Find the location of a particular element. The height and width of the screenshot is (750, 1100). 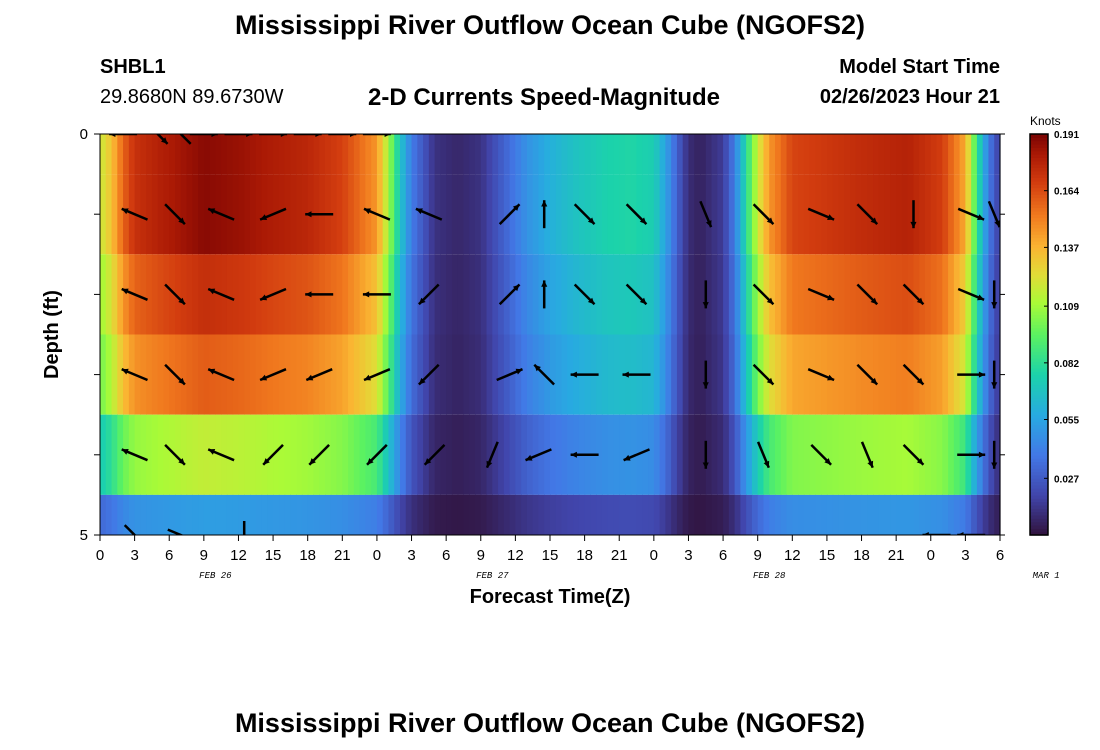

chart-subtitle: 2-D Currents Speed-Magnitude is located at coordinates (544, 97).